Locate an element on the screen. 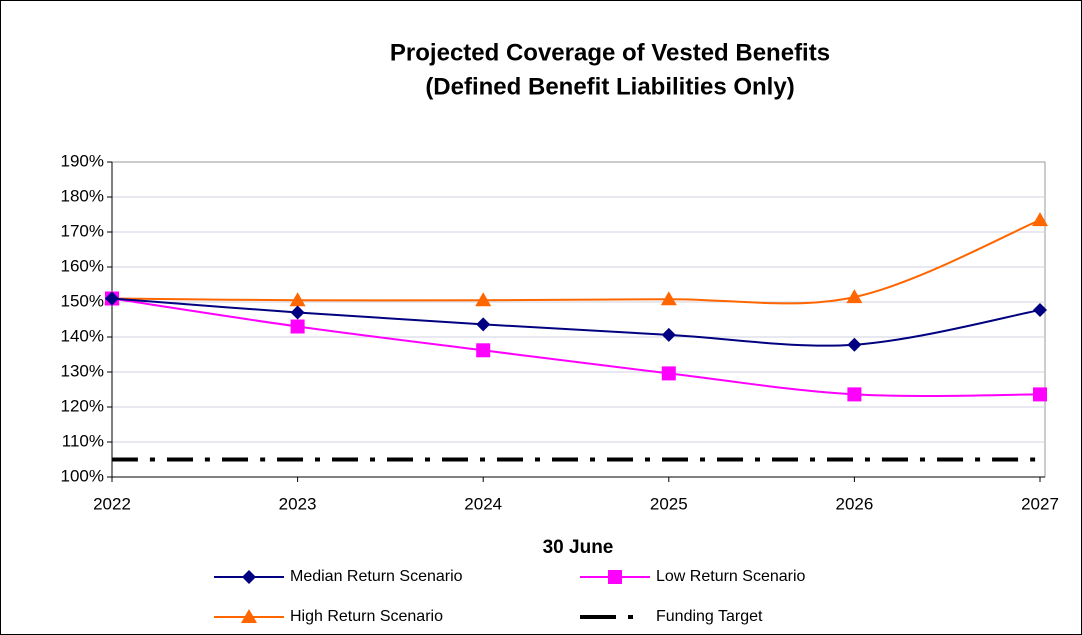 This screenshot has width=1082, height=635. y-tick-label: 160% is located at coordinates (82, 265).